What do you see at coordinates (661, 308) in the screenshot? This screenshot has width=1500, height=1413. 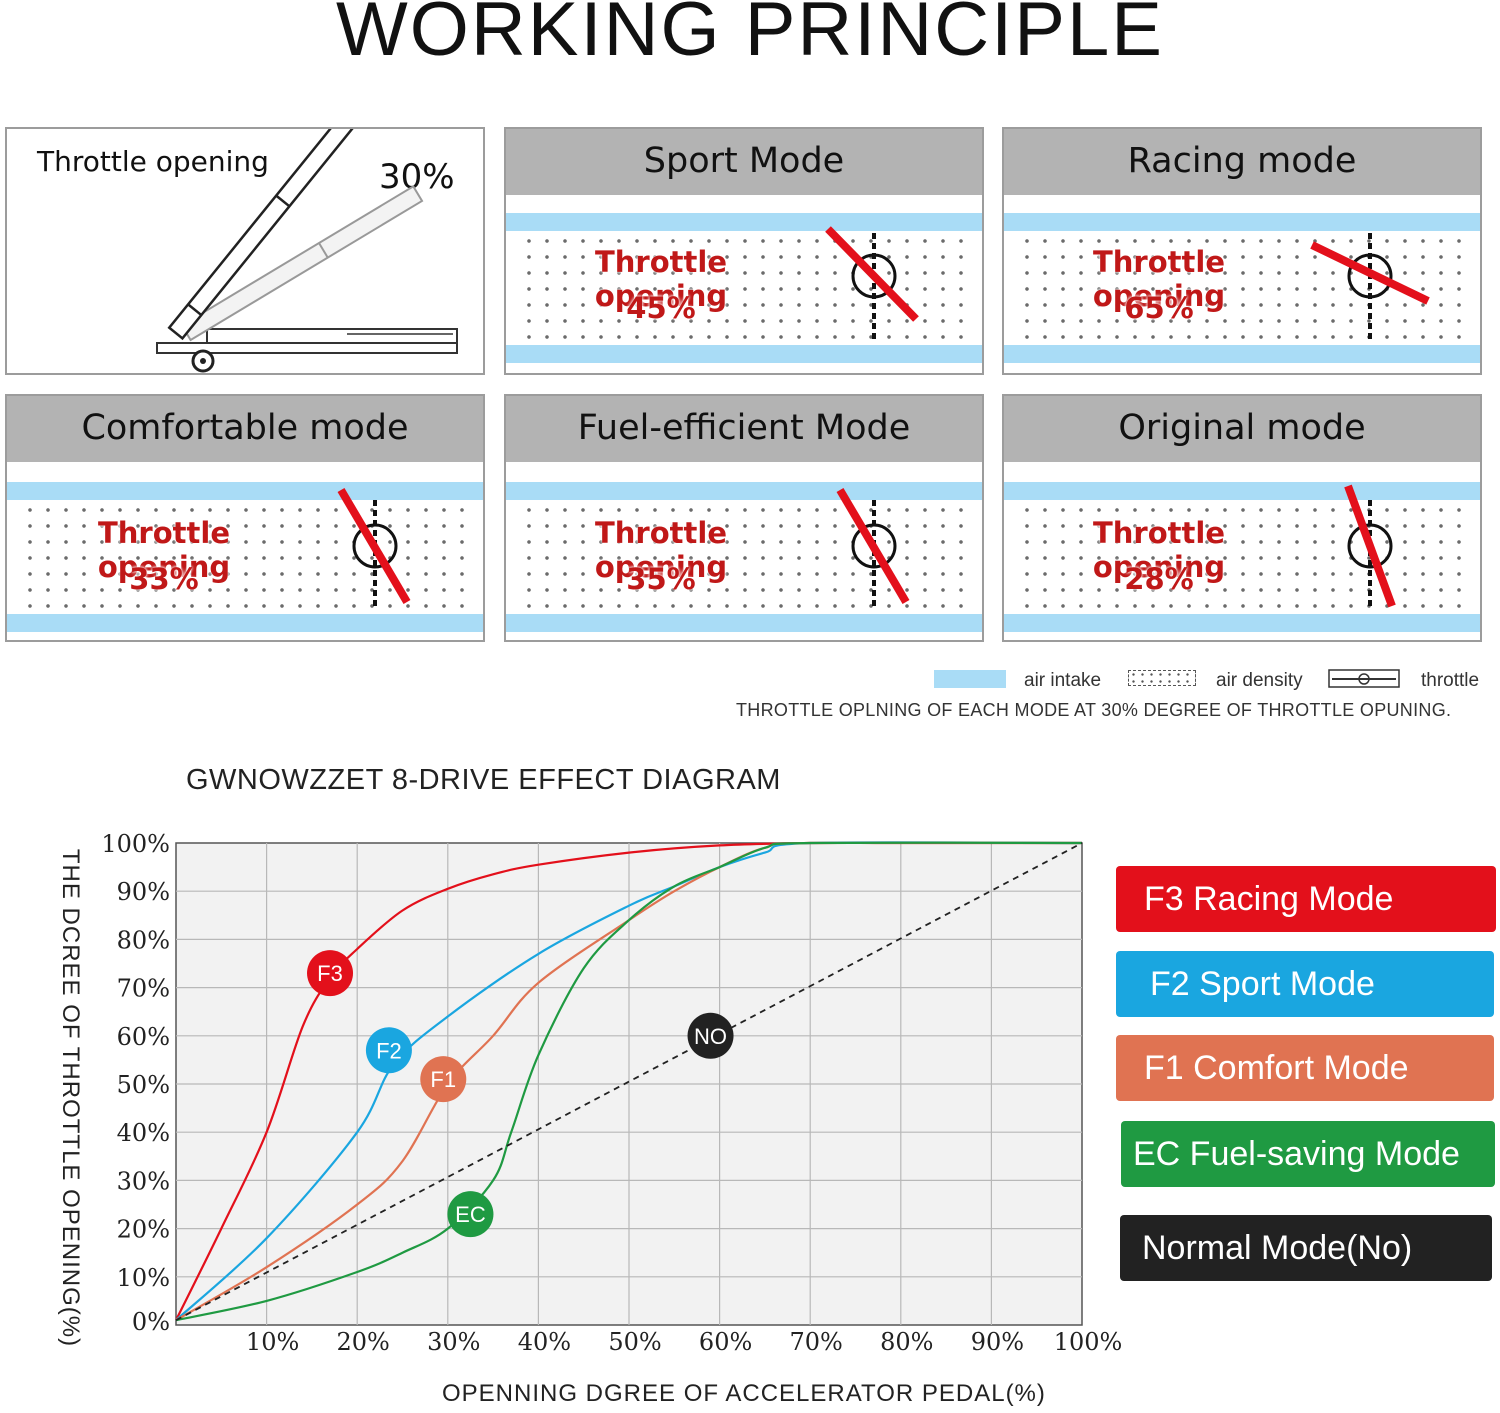 I see `throttle-percent: 45%` at bounding box center [661, 308].